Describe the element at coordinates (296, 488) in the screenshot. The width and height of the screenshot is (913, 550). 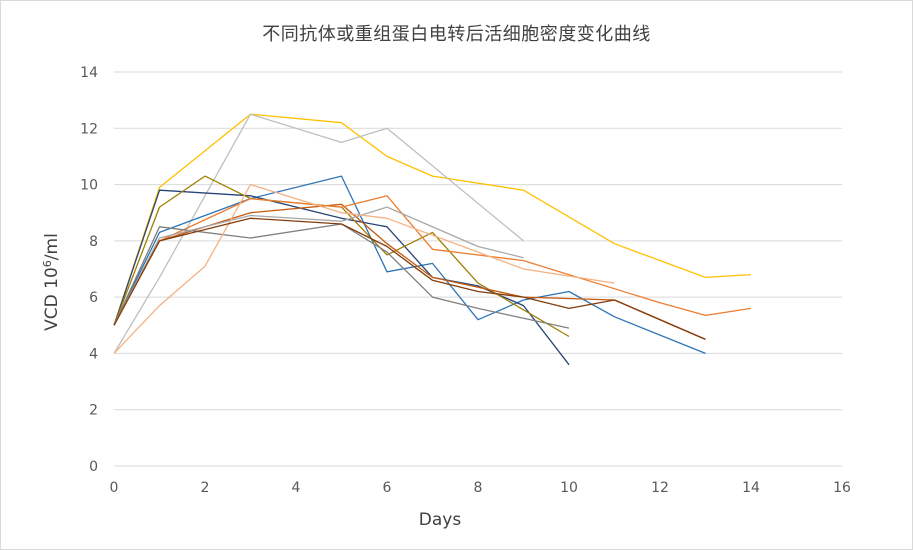
I see `x-tick-label: 4` at that location.